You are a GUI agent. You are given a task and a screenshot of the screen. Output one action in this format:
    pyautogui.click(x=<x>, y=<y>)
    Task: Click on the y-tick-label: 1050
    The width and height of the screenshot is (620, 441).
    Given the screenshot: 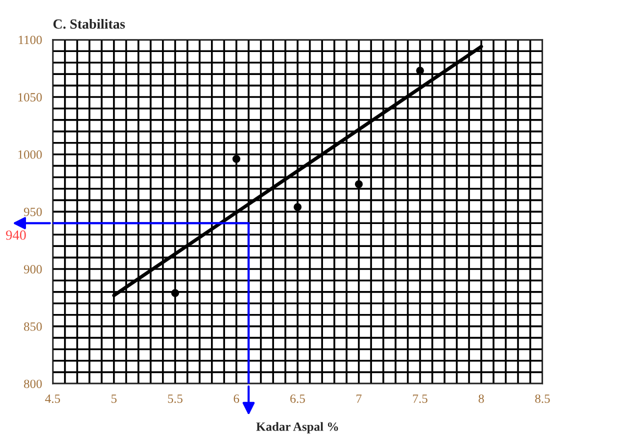 What is the action you would take?
    pyautogui.click(x=30, y=97)
    